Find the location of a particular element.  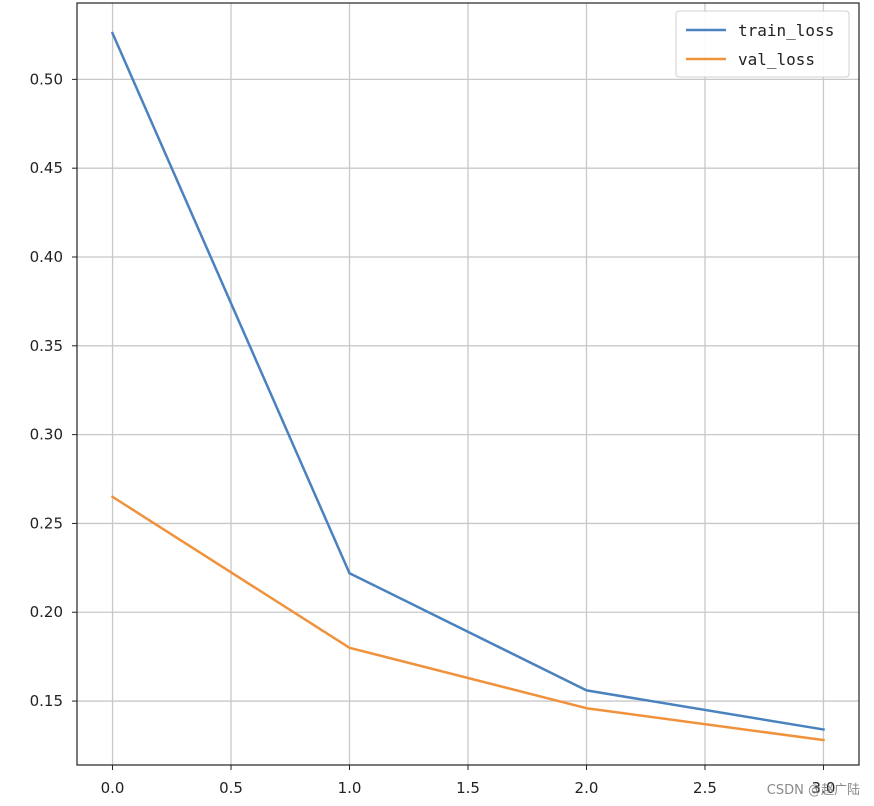

x-tick-label: 0.5 is located at coordinates (231, 788).